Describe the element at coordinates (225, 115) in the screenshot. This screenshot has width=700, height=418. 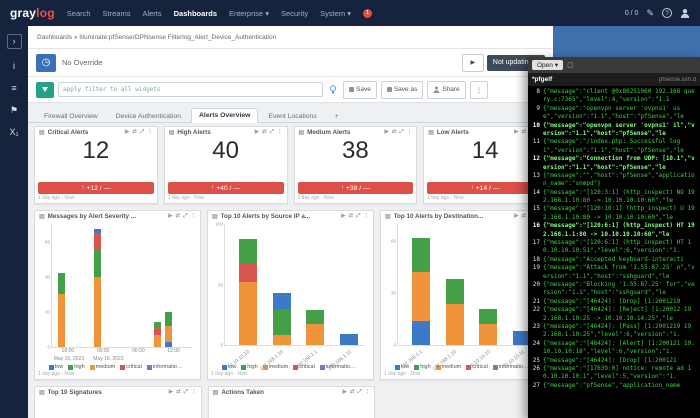
I see `tab-alerts-overview: Alerts Overview` at that location.